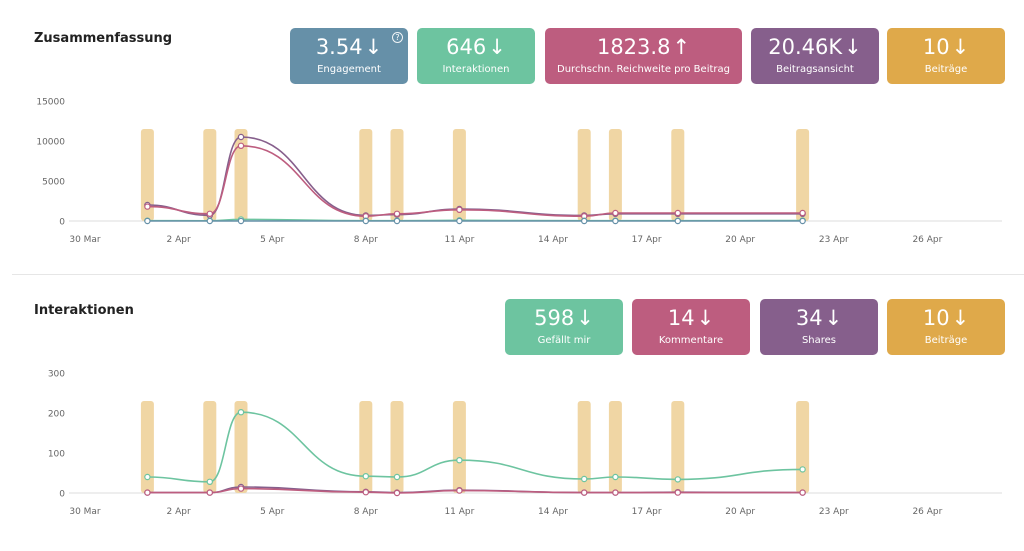  I want to click on kpi-number: 1823.8, so click(633, 47).